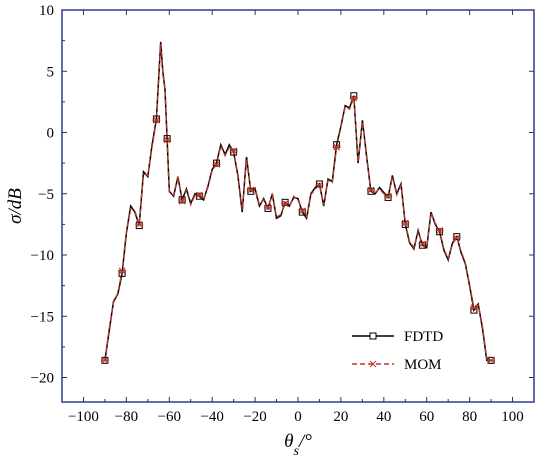 Image resolution: width=550 pixels, height=460 pixels. I want to click on x-axis-label: θs/°, so click(298, 445).